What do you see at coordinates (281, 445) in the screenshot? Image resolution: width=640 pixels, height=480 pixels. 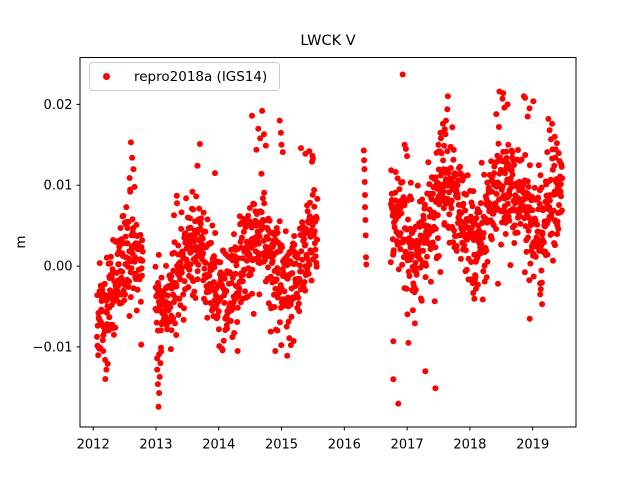 I see `x-tick-label: 2015` at bounding box center [281, 445].